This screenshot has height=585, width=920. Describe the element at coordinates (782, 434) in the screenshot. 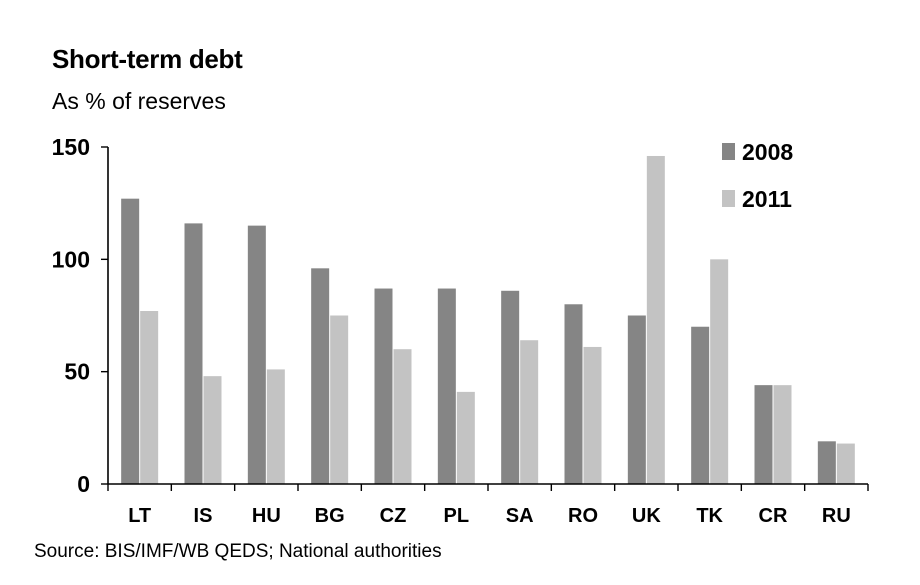

I see `bar-2011-CR` at that location.